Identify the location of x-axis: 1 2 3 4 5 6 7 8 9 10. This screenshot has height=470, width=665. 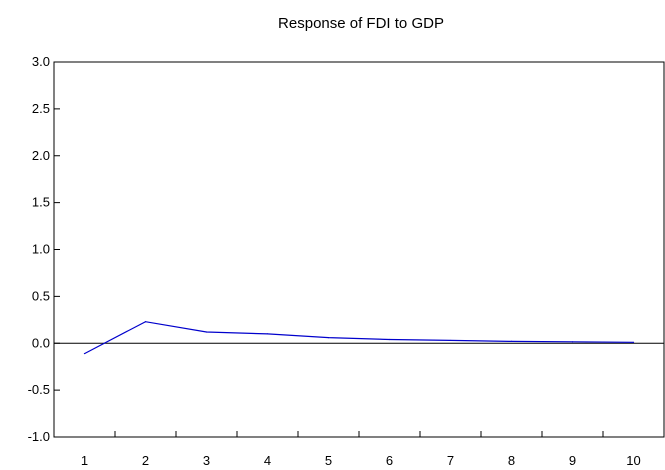
(361, 449).